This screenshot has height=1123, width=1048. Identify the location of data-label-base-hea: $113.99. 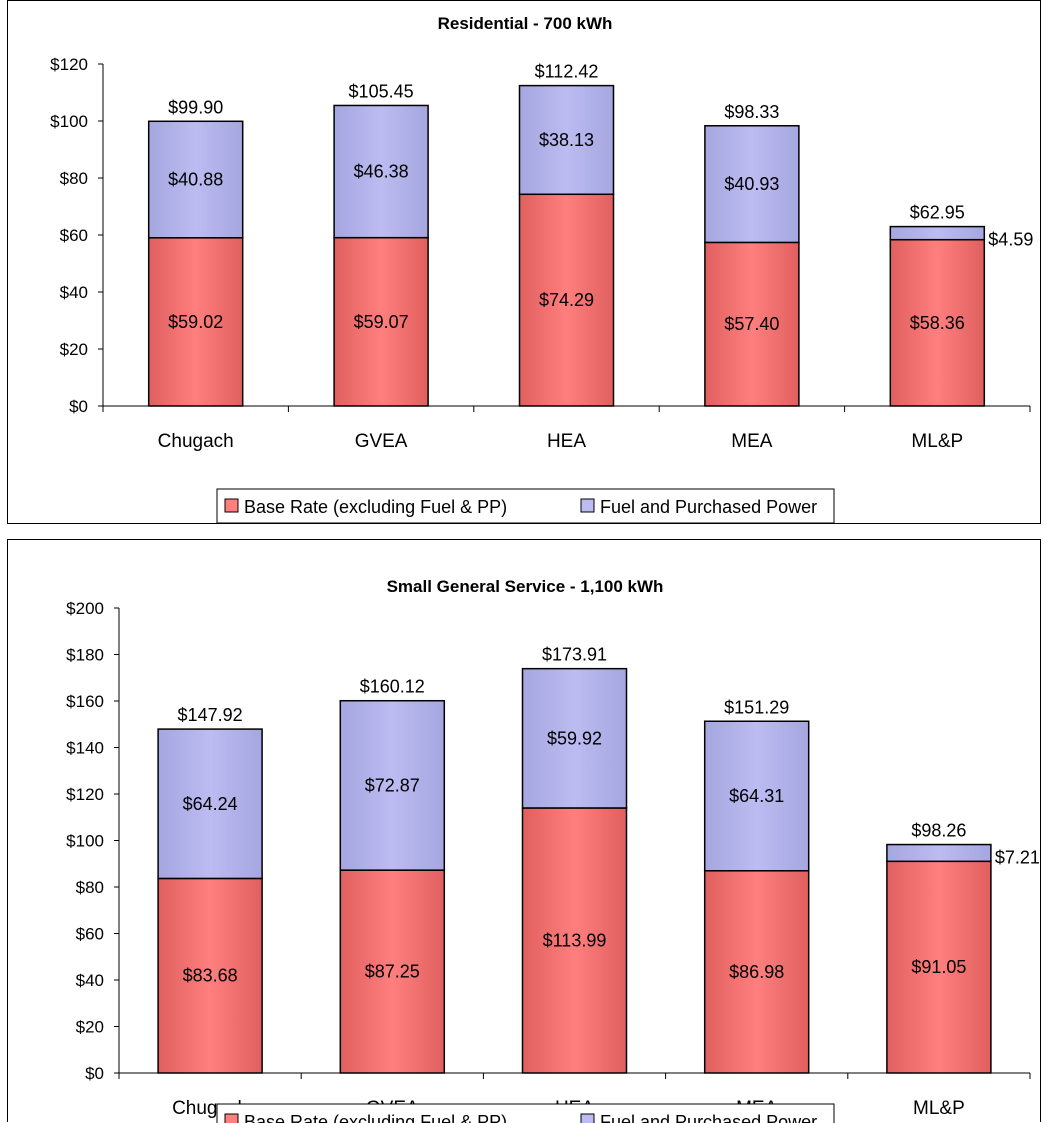
(575, 940).